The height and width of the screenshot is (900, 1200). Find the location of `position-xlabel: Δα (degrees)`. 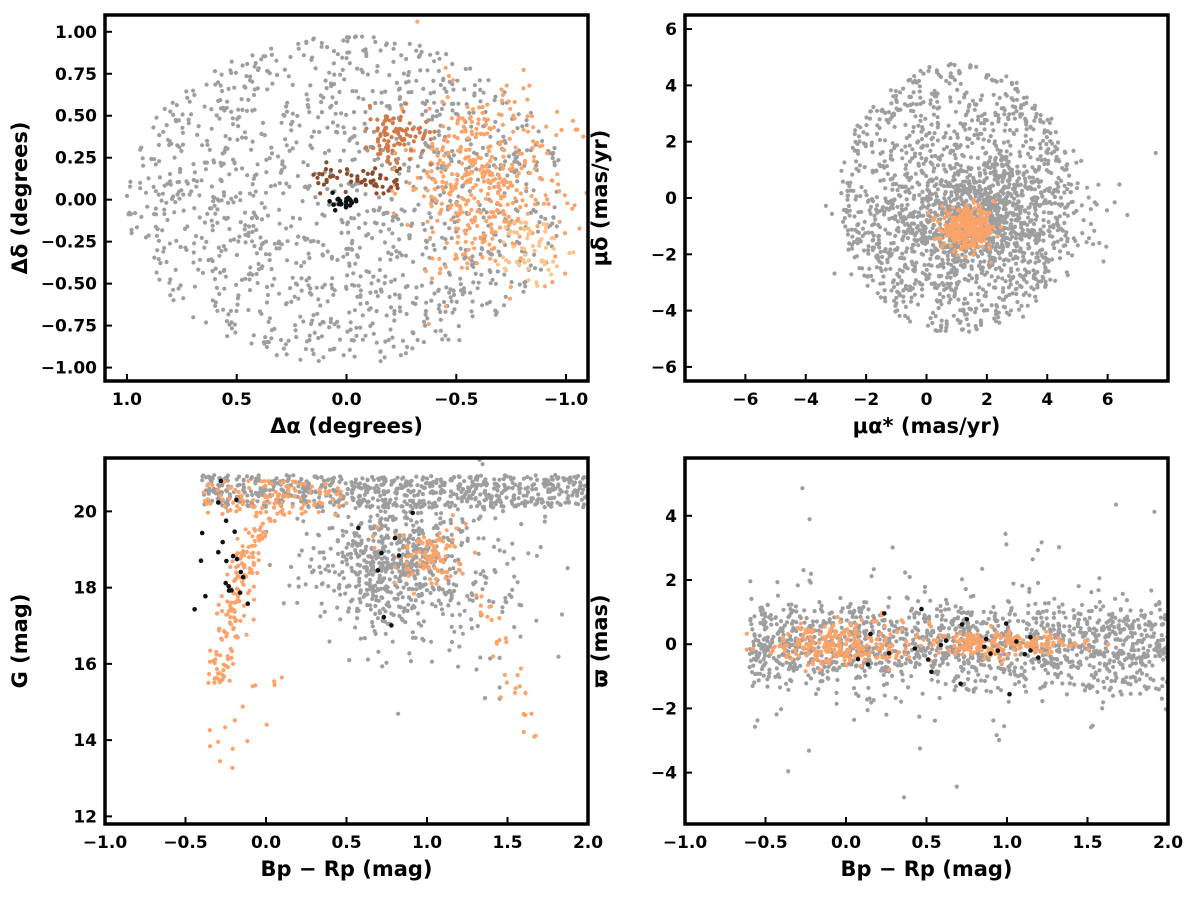

position-xlabel: Δα (degrees) is located at coordinates (346, 426).